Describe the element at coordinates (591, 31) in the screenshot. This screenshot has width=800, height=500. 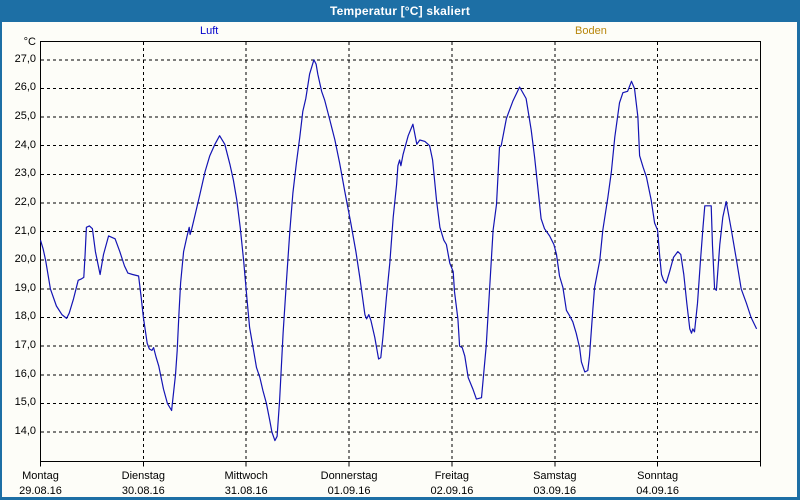
I see `legend-item-boden: Boden` at that location.